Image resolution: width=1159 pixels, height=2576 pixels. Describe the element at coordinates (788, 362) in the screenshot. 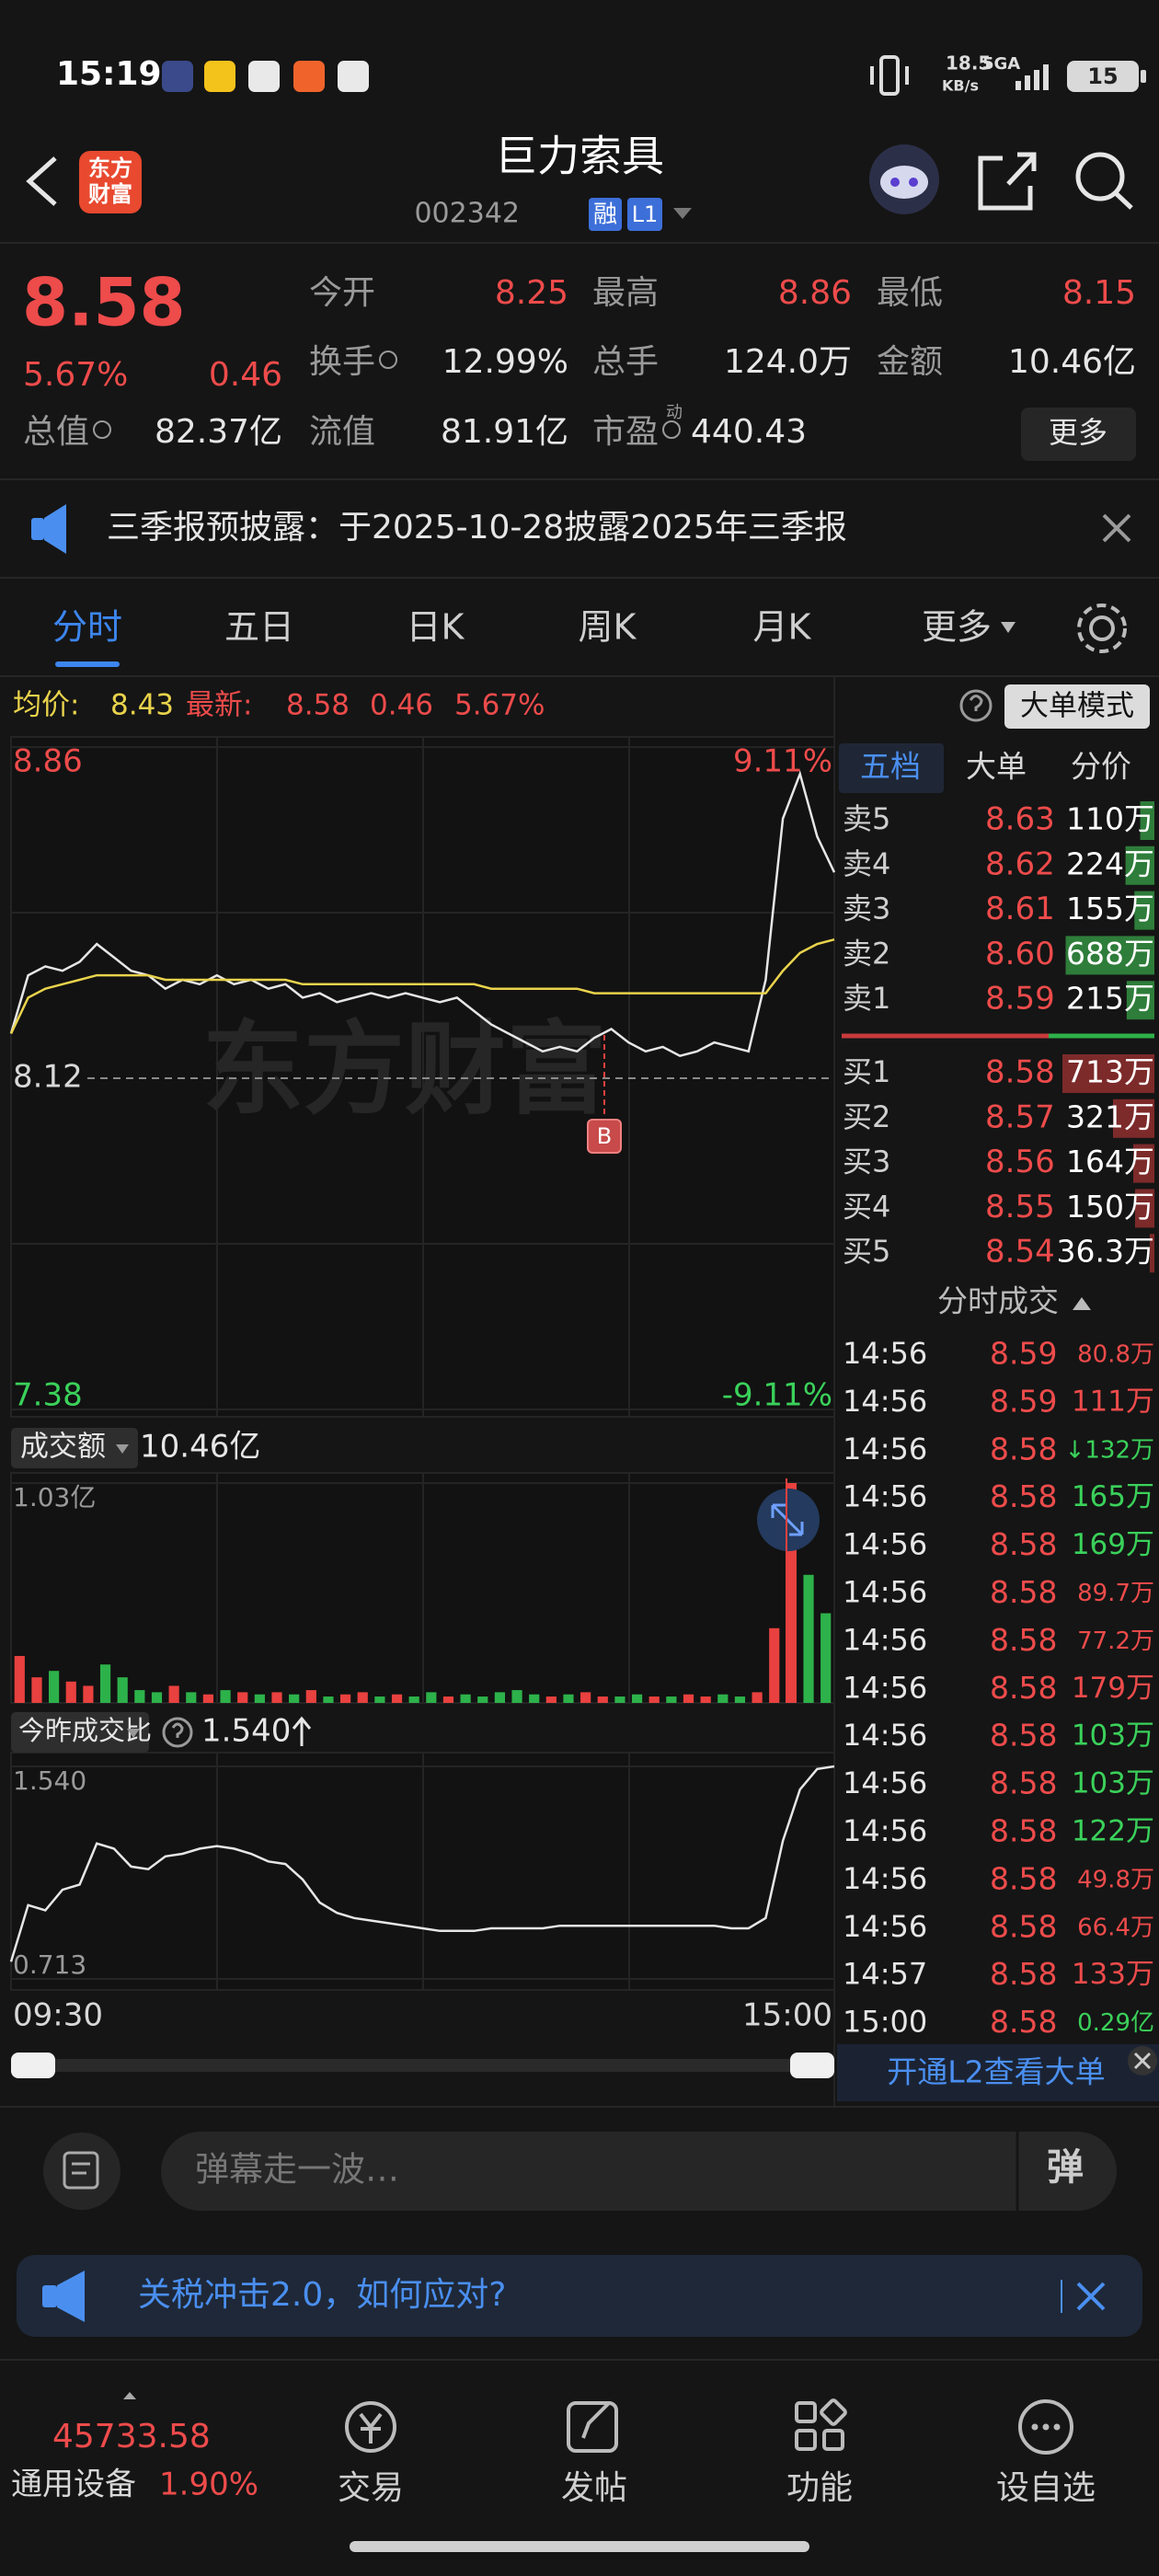

I see `stat-value: 124.0万` at that location.